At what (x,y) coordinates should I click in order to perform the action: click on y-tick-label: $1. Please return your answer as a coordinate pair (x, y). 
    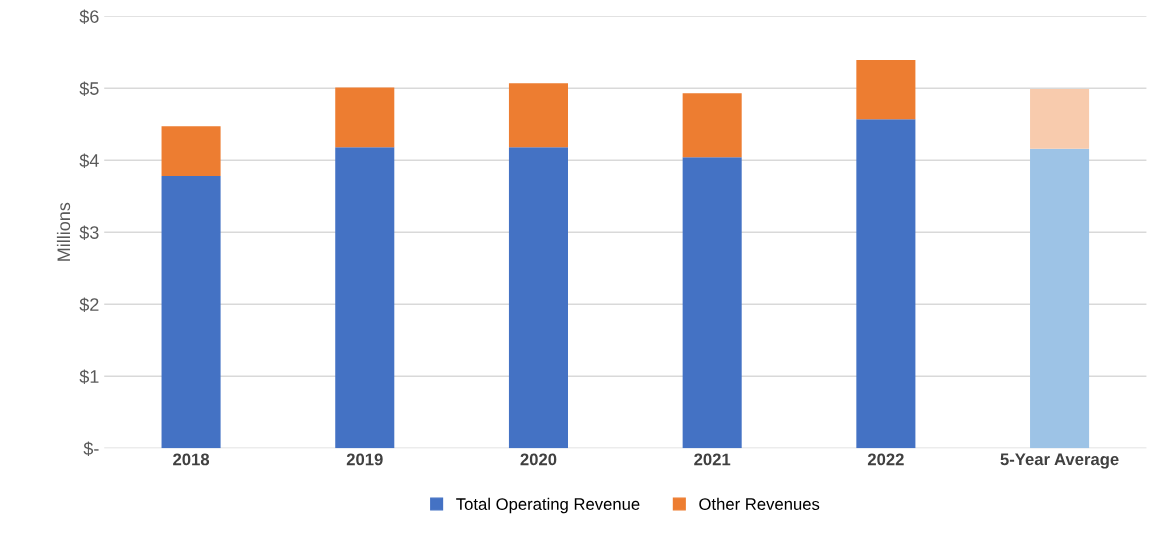
    Looking at the image, I should click on (89, 376).